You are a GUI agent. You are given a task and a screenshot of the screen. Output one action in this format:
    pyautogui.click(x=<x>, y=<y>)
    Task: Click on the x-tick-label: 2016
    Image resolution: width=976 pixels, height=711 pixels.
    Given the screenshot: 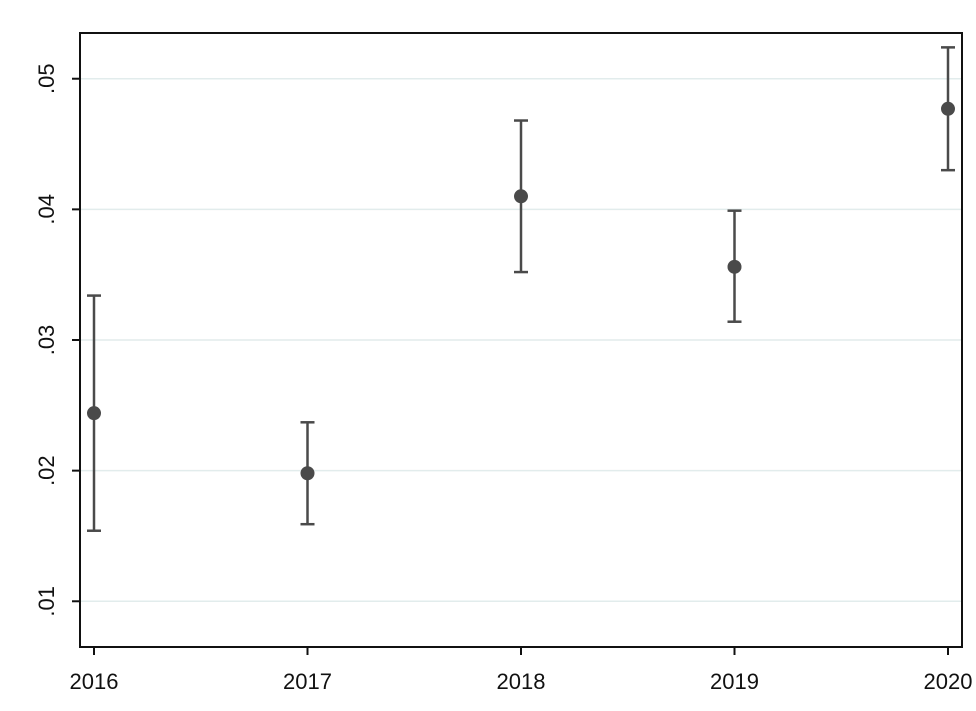 What is the action you would take?
    pyautogui.click(x=94, y=681)
    